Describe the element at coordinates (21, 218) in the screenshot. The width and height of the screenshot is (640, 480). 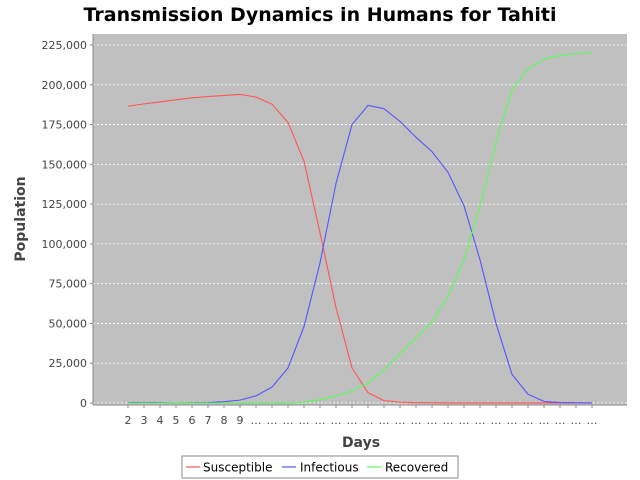
I see `y-axis-label: Population` at that location.